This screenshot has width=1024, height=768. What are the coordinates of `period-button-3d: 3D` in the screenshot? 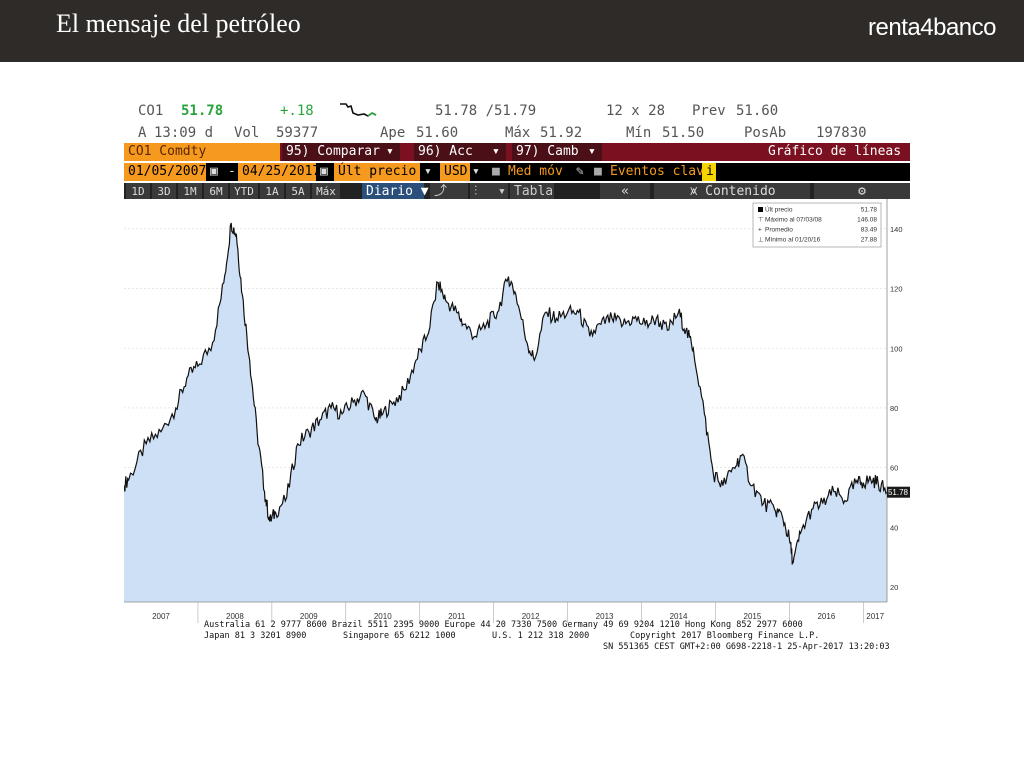 It's located at (164, 192).